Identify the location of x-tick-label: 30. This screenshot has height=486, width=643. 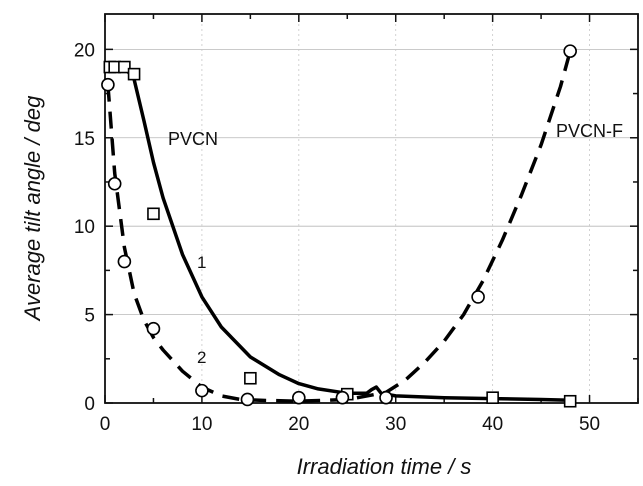
(395, 424).